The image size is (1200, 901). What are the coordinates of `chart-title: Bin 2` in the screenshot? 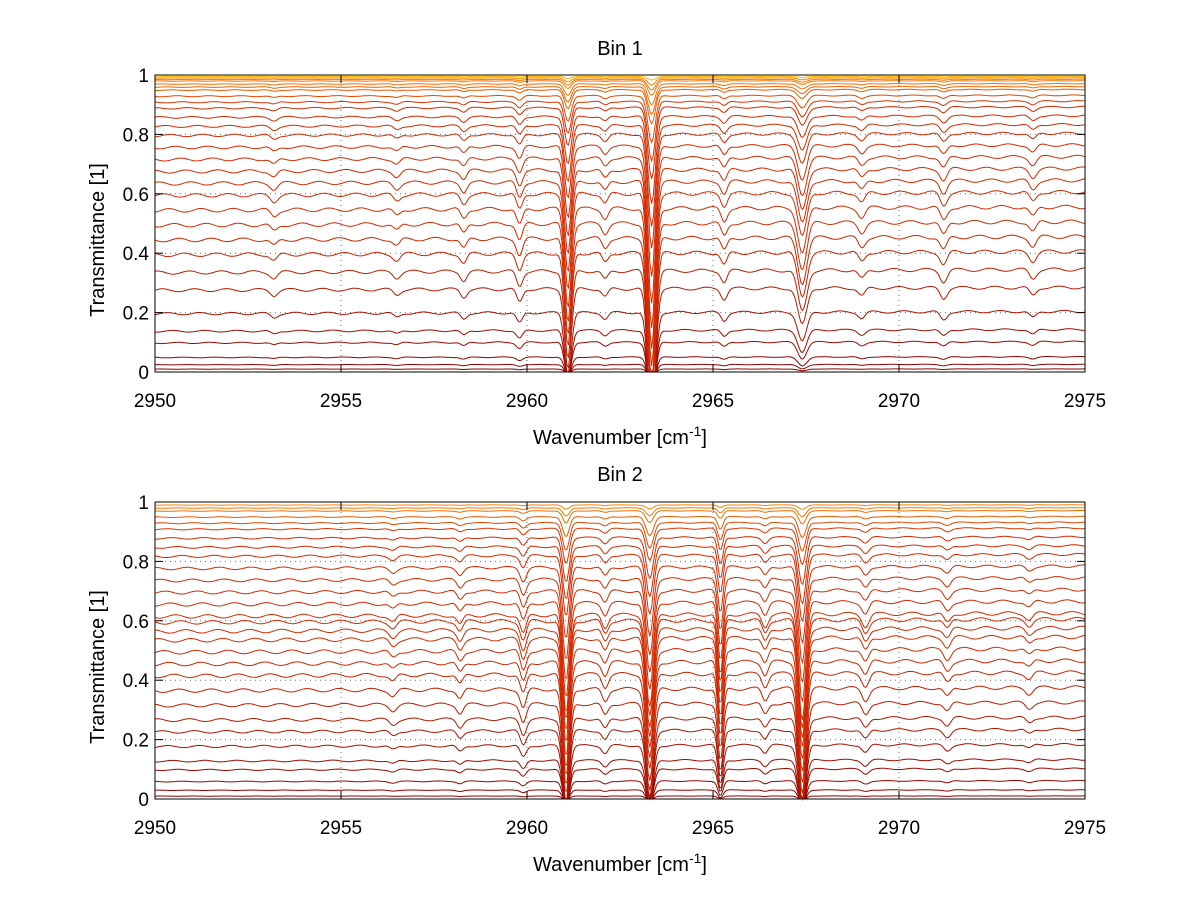 It's located at (620, 475).